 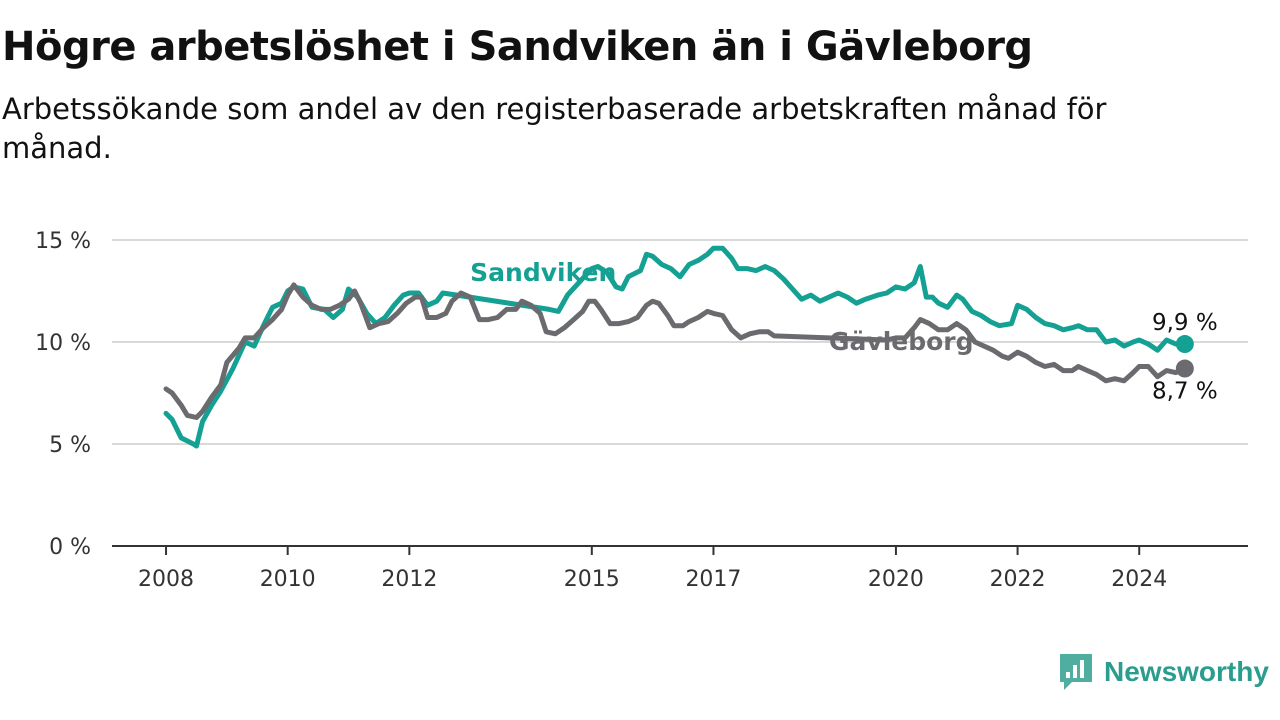 What do you see at coordinates (63, 241) in the screenshot?
I see `y-tick-label: 15 %` at bounding box center [63, 241].